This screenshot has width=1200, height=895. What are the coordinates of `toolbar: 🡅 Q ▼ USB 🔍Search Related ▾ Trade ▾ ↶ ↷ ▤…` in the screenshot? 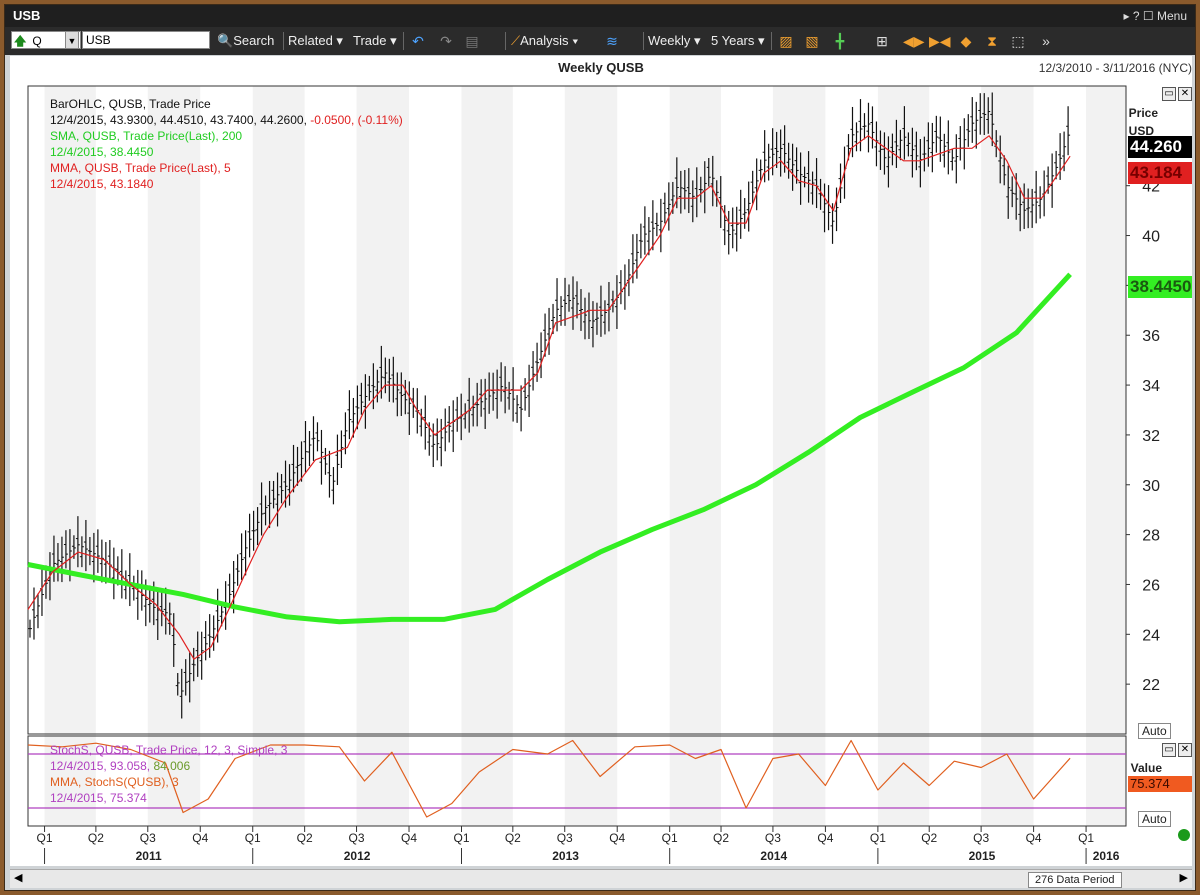 It's located at (600, 41).